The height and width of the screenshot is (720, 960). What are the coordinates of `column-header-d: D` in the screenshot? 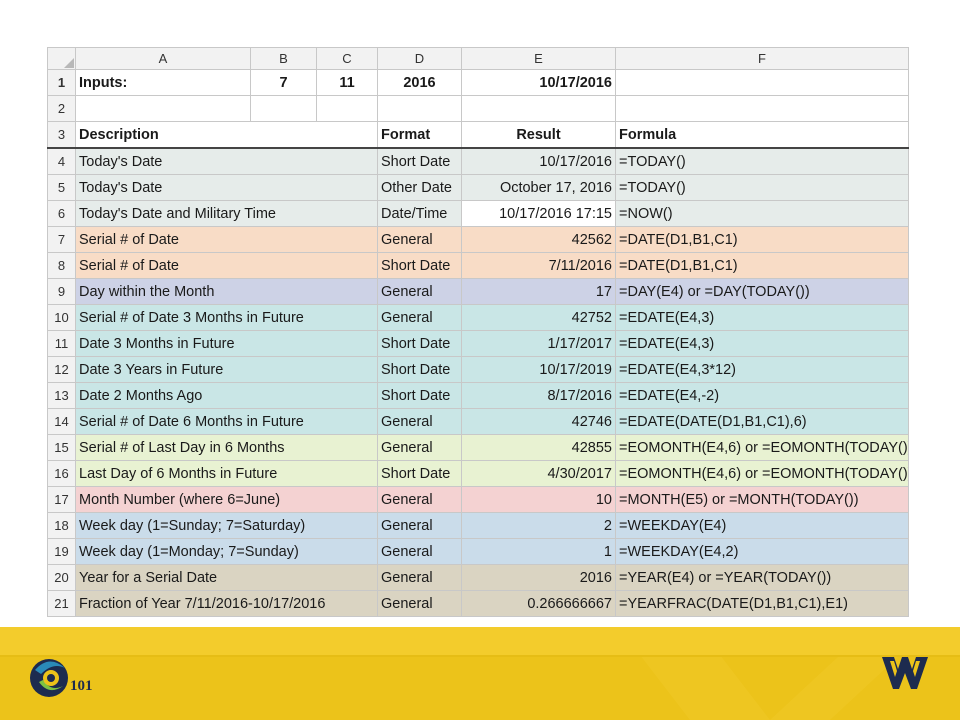 It's located at (419, 58).